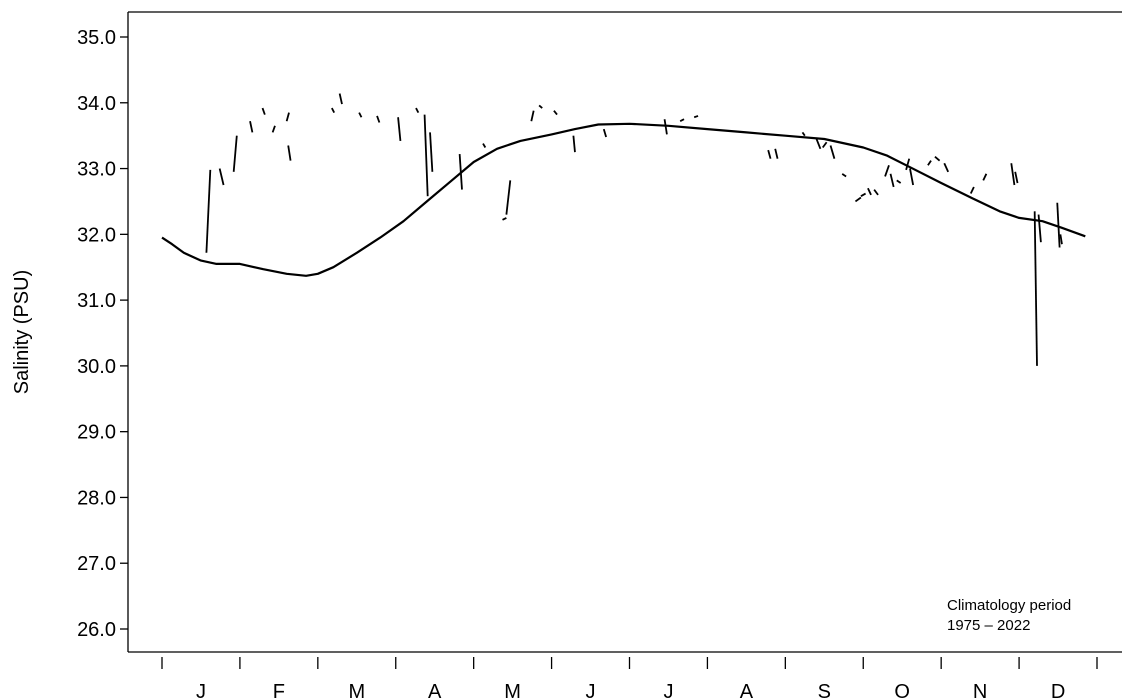 Image resolution: width=1122 pixels, height=700 pixels. Describe the element at coordinates (96, 433) in the screenshot. I see `y-tick-label: 29.0` at that location.